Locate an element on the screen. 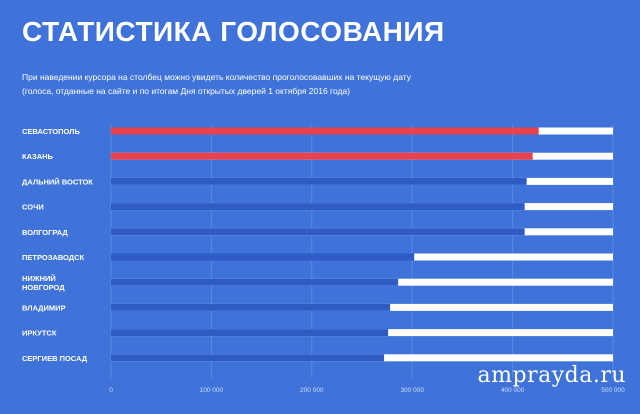 The image size is (640, 414). category-label: НИЖНИЙ is located at coordinates (39, 278).